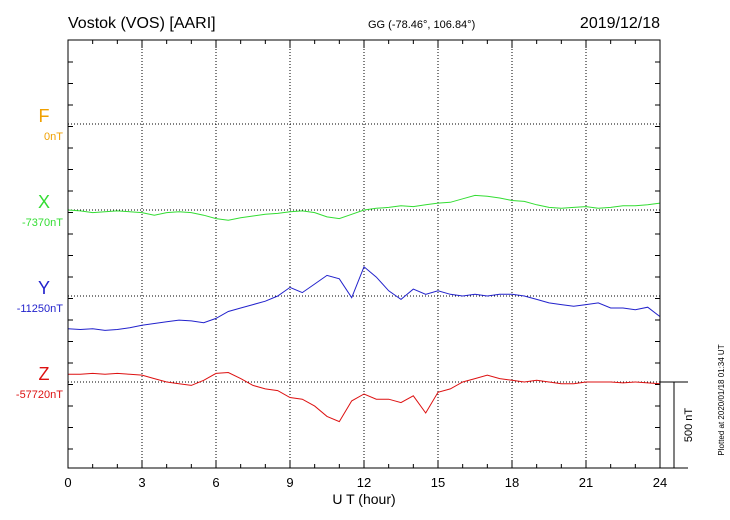 The width and height of the screenshot is (730, 520). What do you see at coordinates (512, 482) in the screenshot?
I see `x-tick-label-6: 18` at bounding box center [512, 482].